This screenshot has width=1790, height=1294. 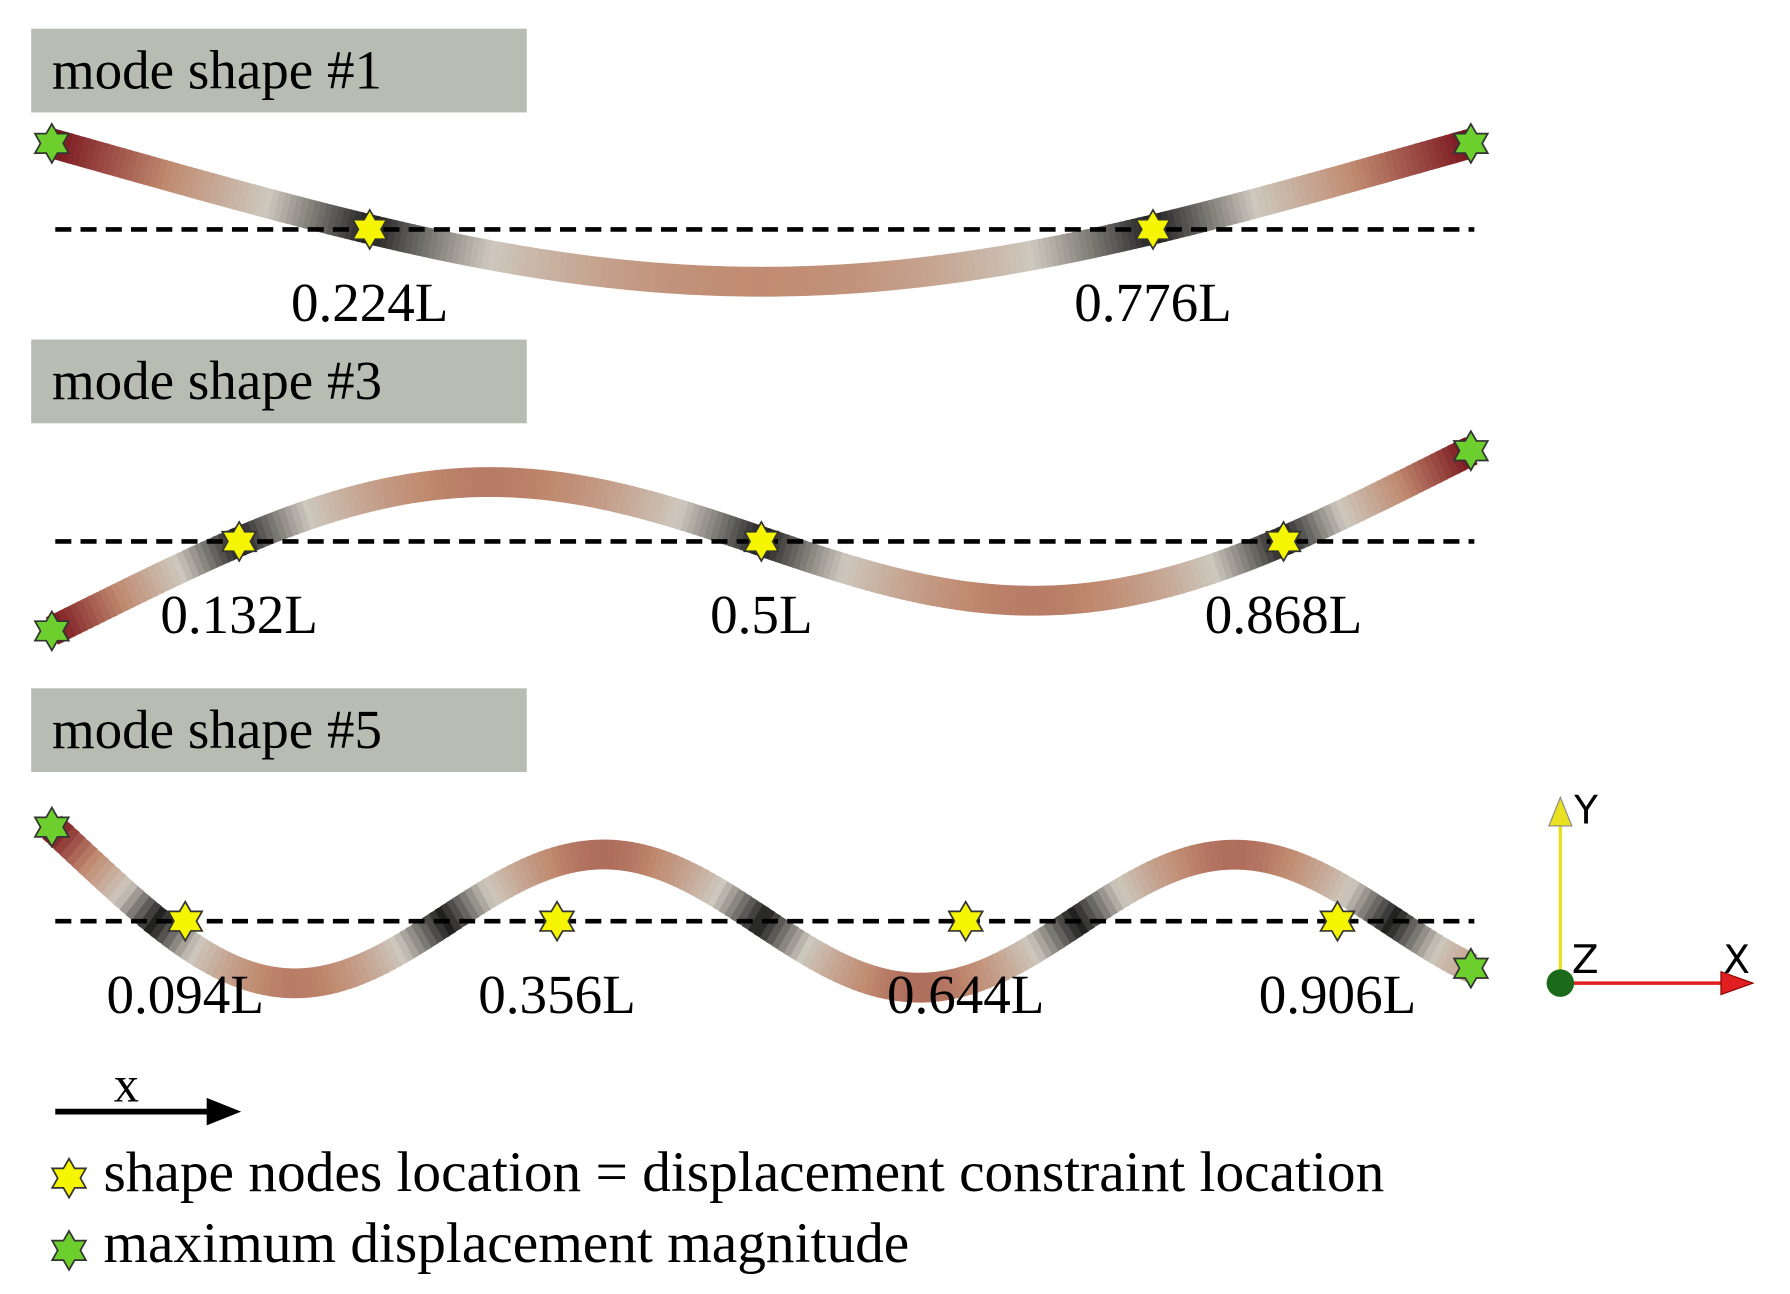 What do you see at coordinates (1337, 994) in the screenshot?
I see `node-label: 0.906L` at bounding box center [1337, 994].